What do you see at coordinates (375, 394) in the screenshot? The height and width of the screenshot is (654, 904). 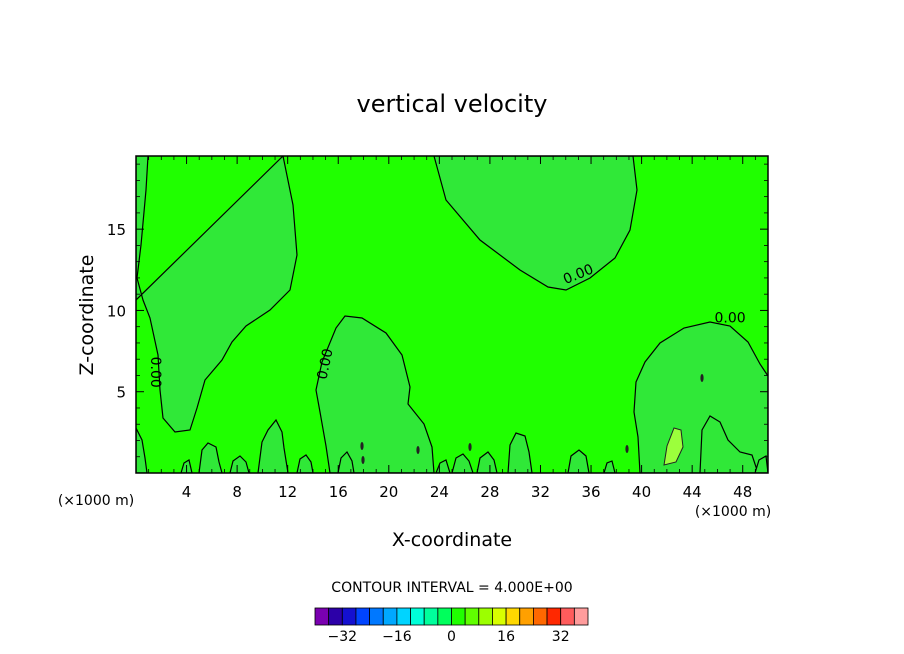 I see `region-middle-bump` at bounding box center [375, 394].